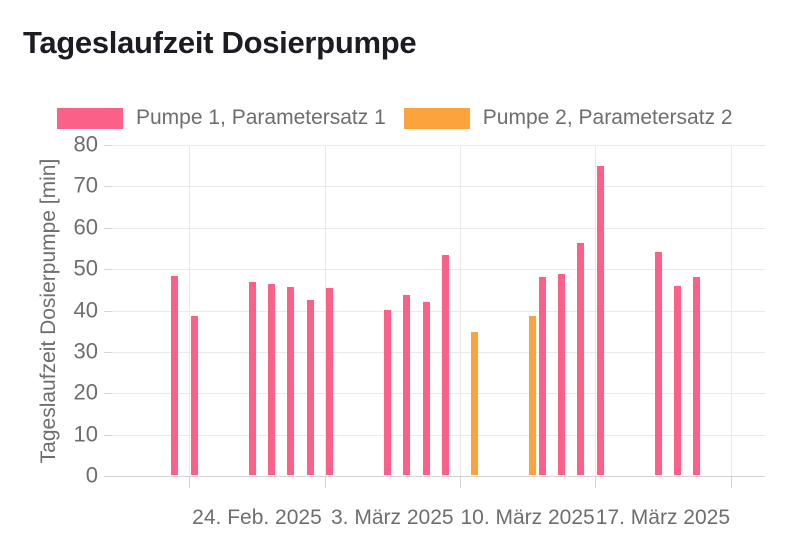 This screenshot has width=785, height=548. I want to click on legend-label: Pumpe 2, Parametersatz 2, so click(607, 117).